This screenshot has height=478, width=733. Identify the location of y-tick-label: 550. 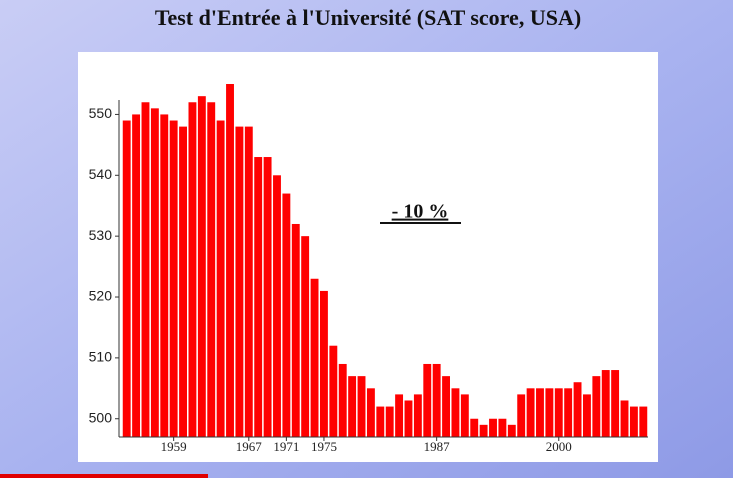
(101, 113).